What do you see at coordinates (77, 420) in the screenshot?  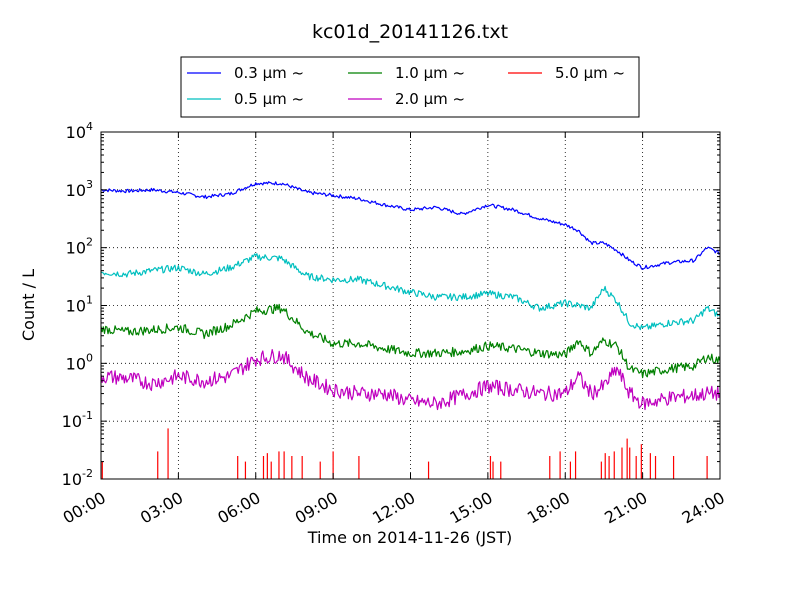 I see `y-tick-label: 10⁻¹` at bounding box center [77, 420].